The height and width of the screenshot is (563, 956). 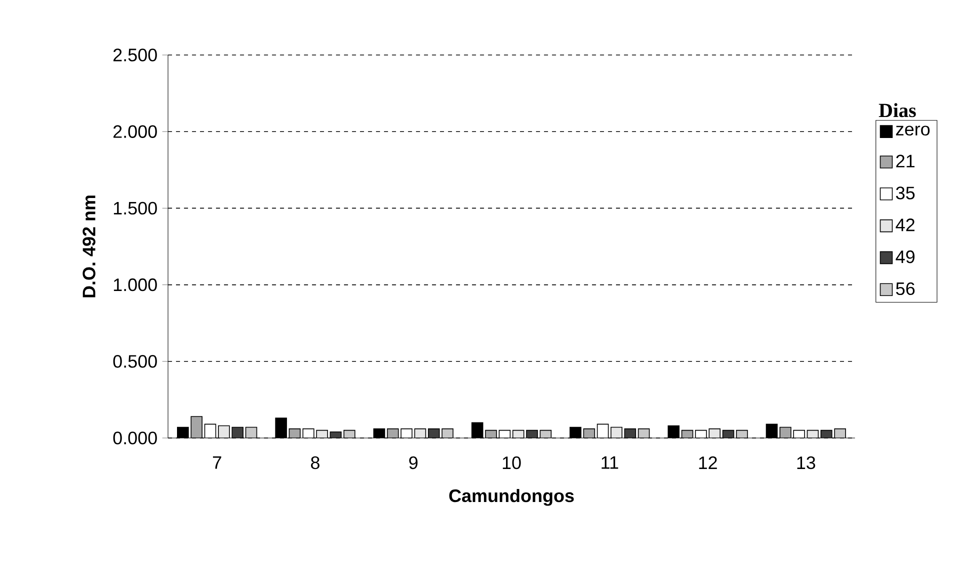 What do you see at coordinates (135, 208) in the screenshot?
I see `y-tick-label: 1.500` at bounding box center [135, 208].